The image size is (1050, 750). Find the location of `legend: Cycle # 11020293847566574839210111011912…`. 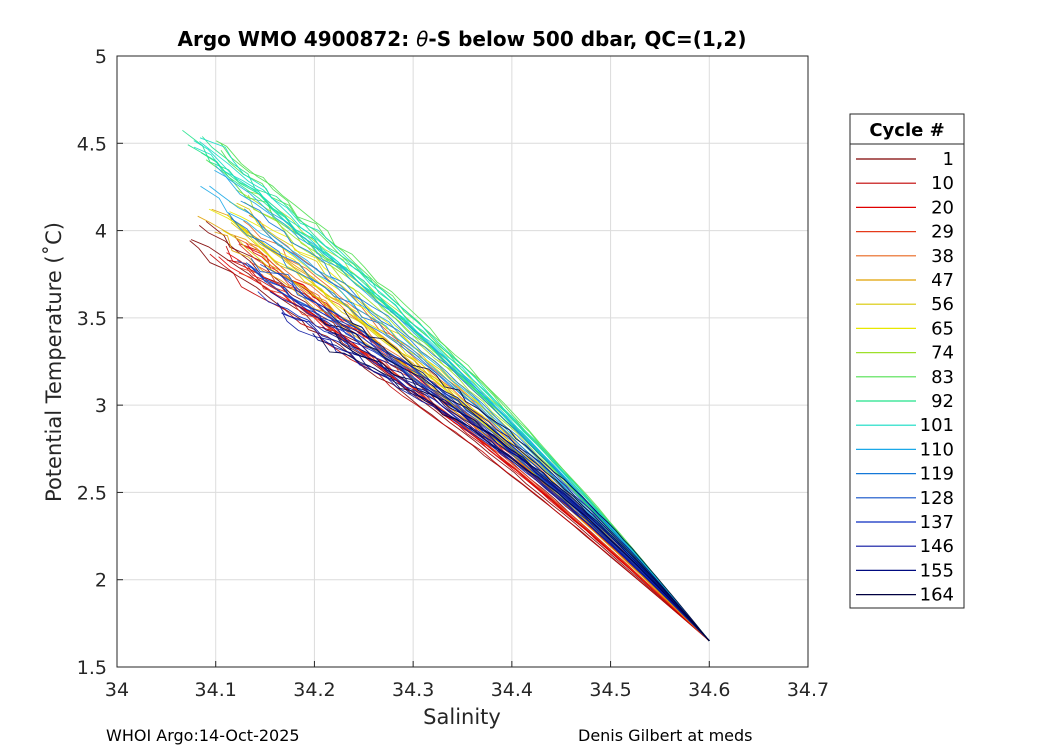

legend: Cycle # 11020293847566574839210111011912… is located at coordinates (907, 361).